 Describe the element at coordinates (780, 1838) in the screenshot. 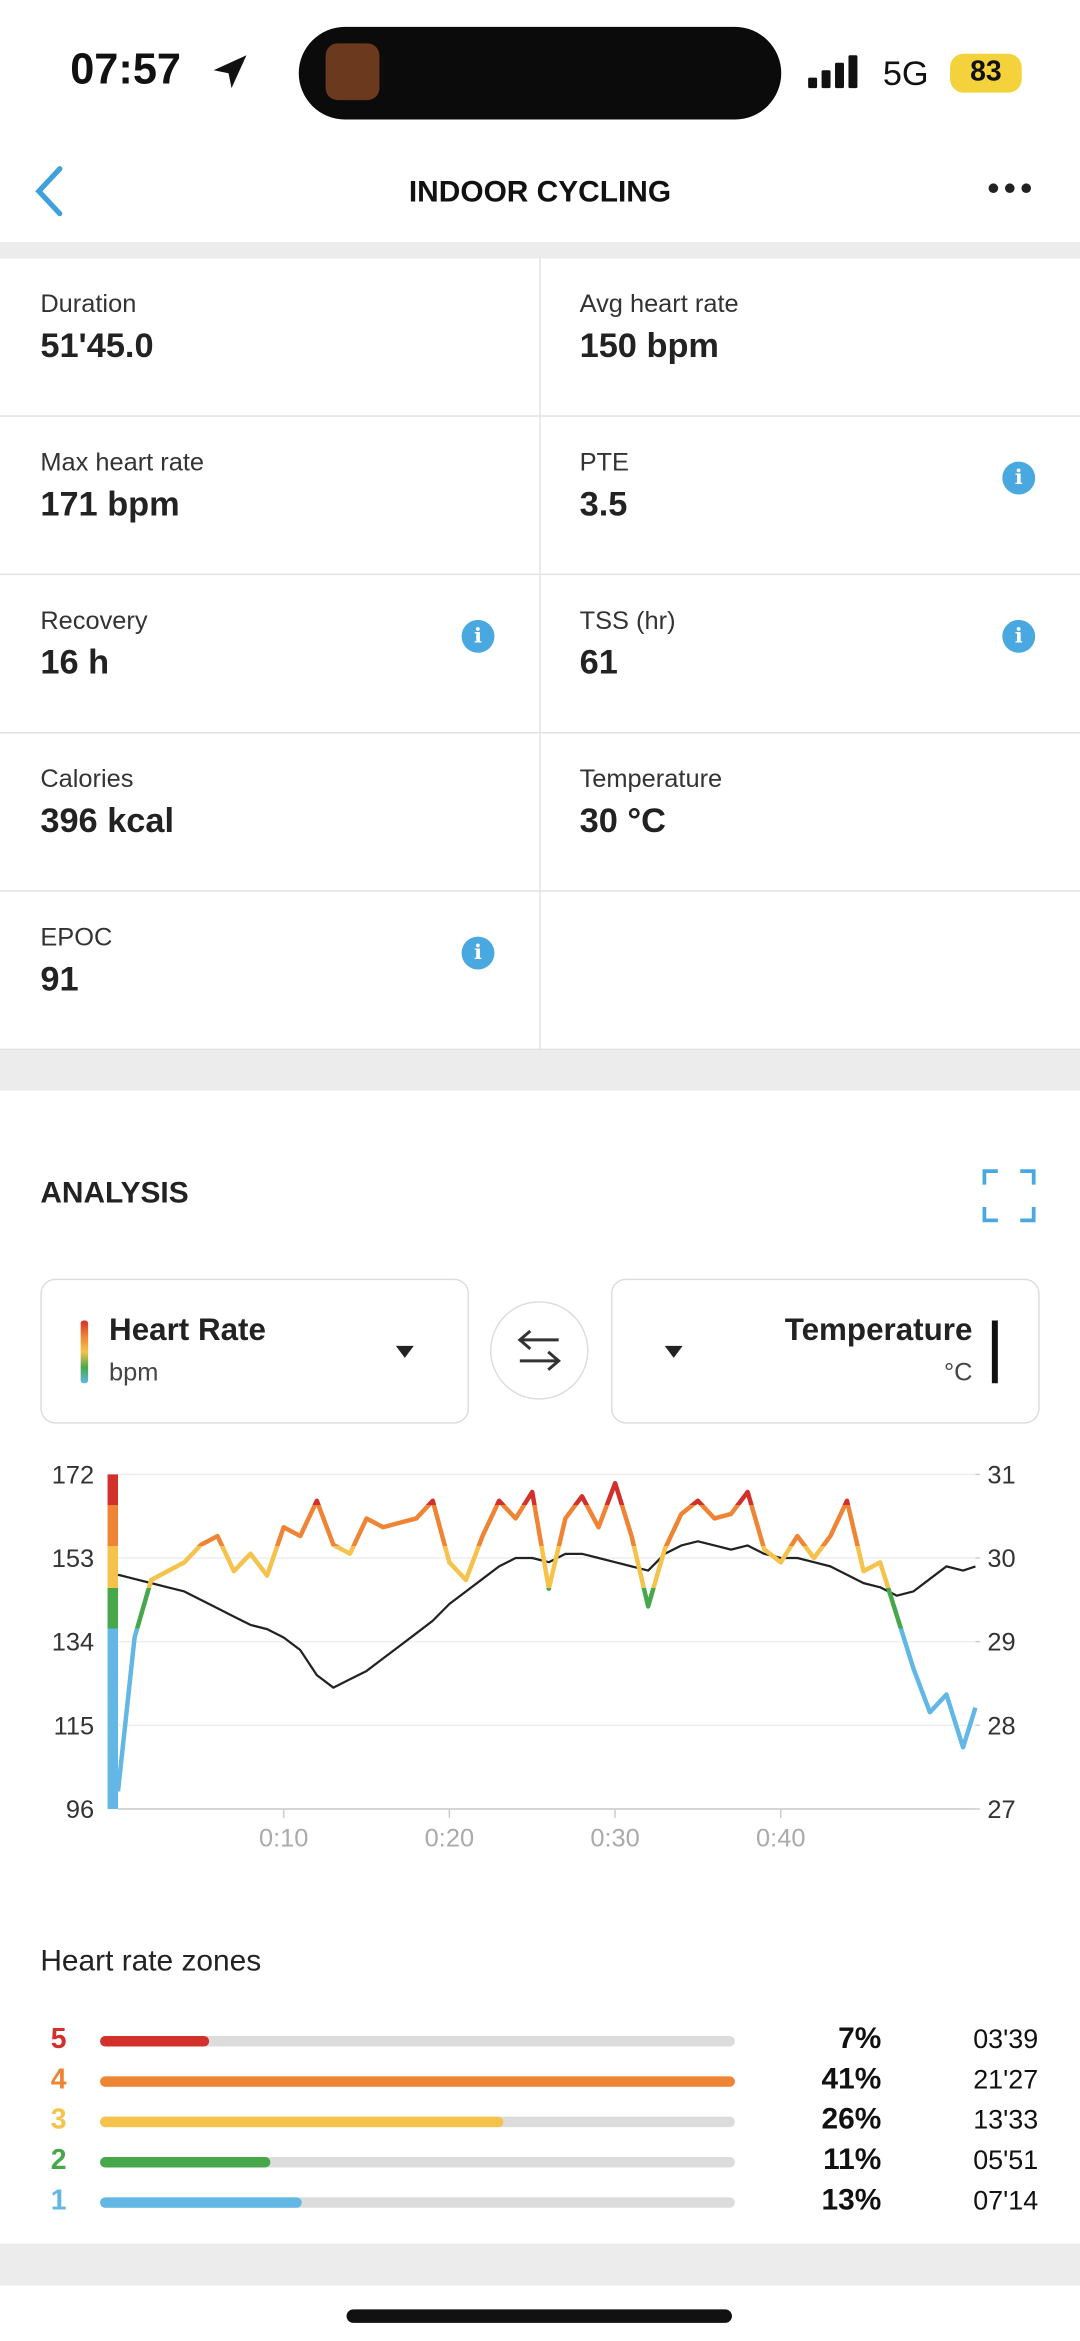

I see `x-tick-label: 0:40` at that location.